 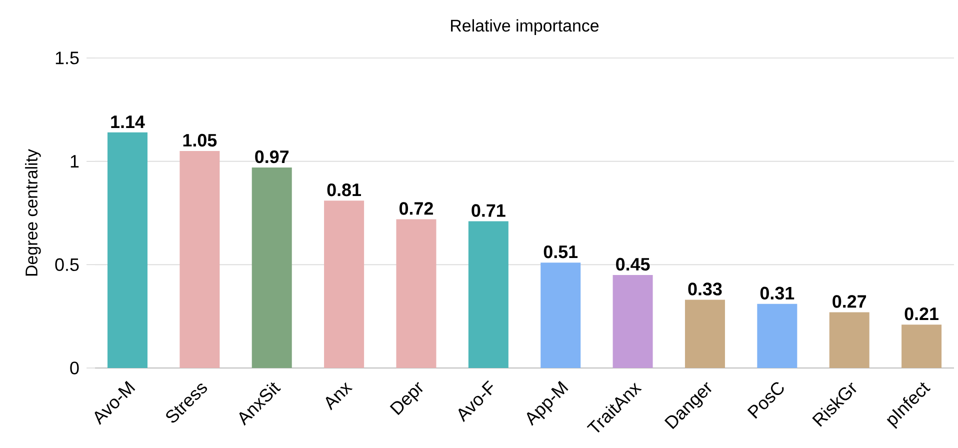 I want to click on y-tick-label: 1.5, so click(x=67, y=58).